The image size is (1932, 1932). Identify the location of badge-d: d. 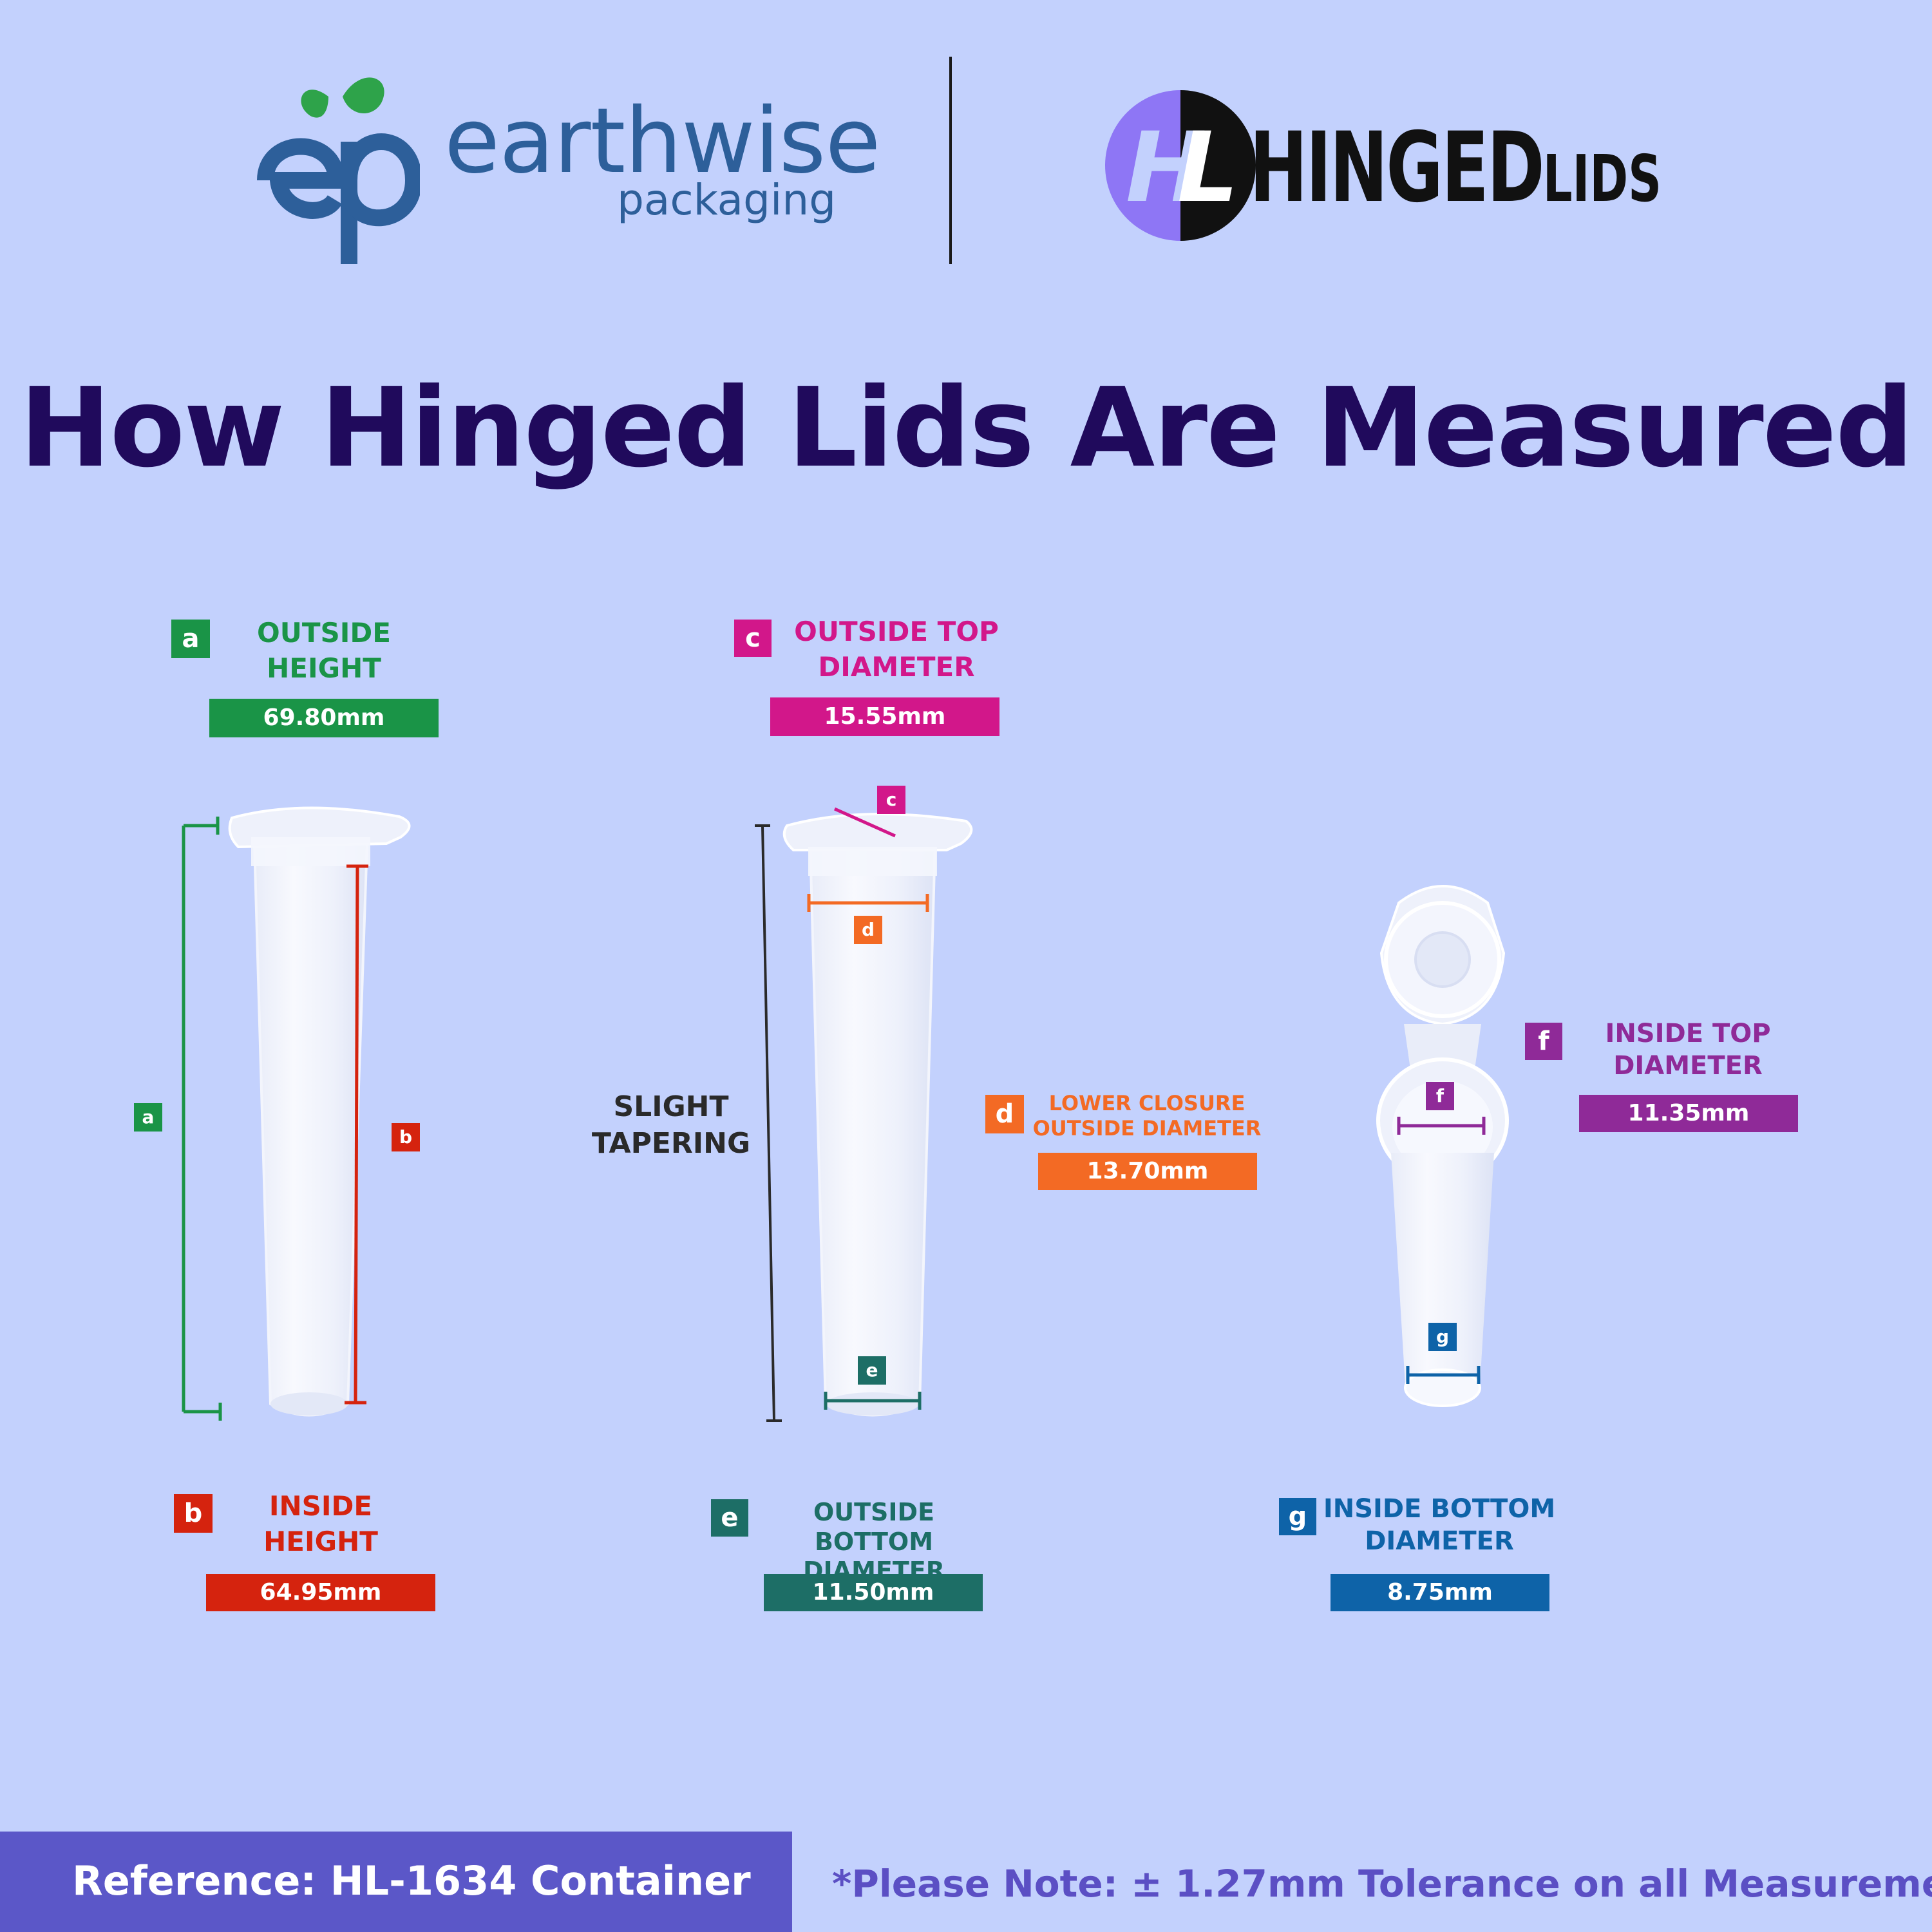
(1005, 1114).